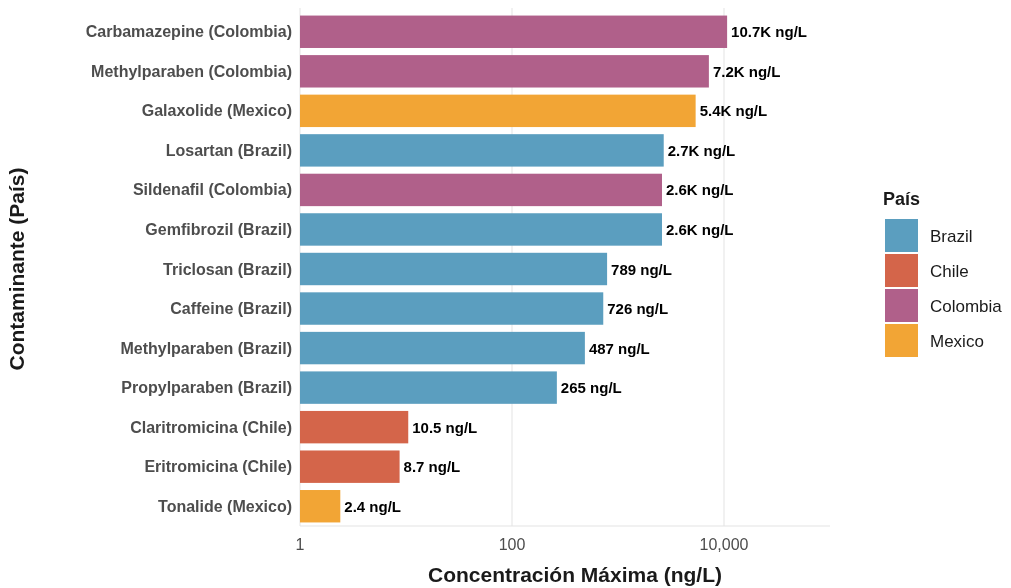 This screenshot has height=588, width=1011. I want to click on x-axis-title: Concentración Máxima (ng/L), so click(575, 574).